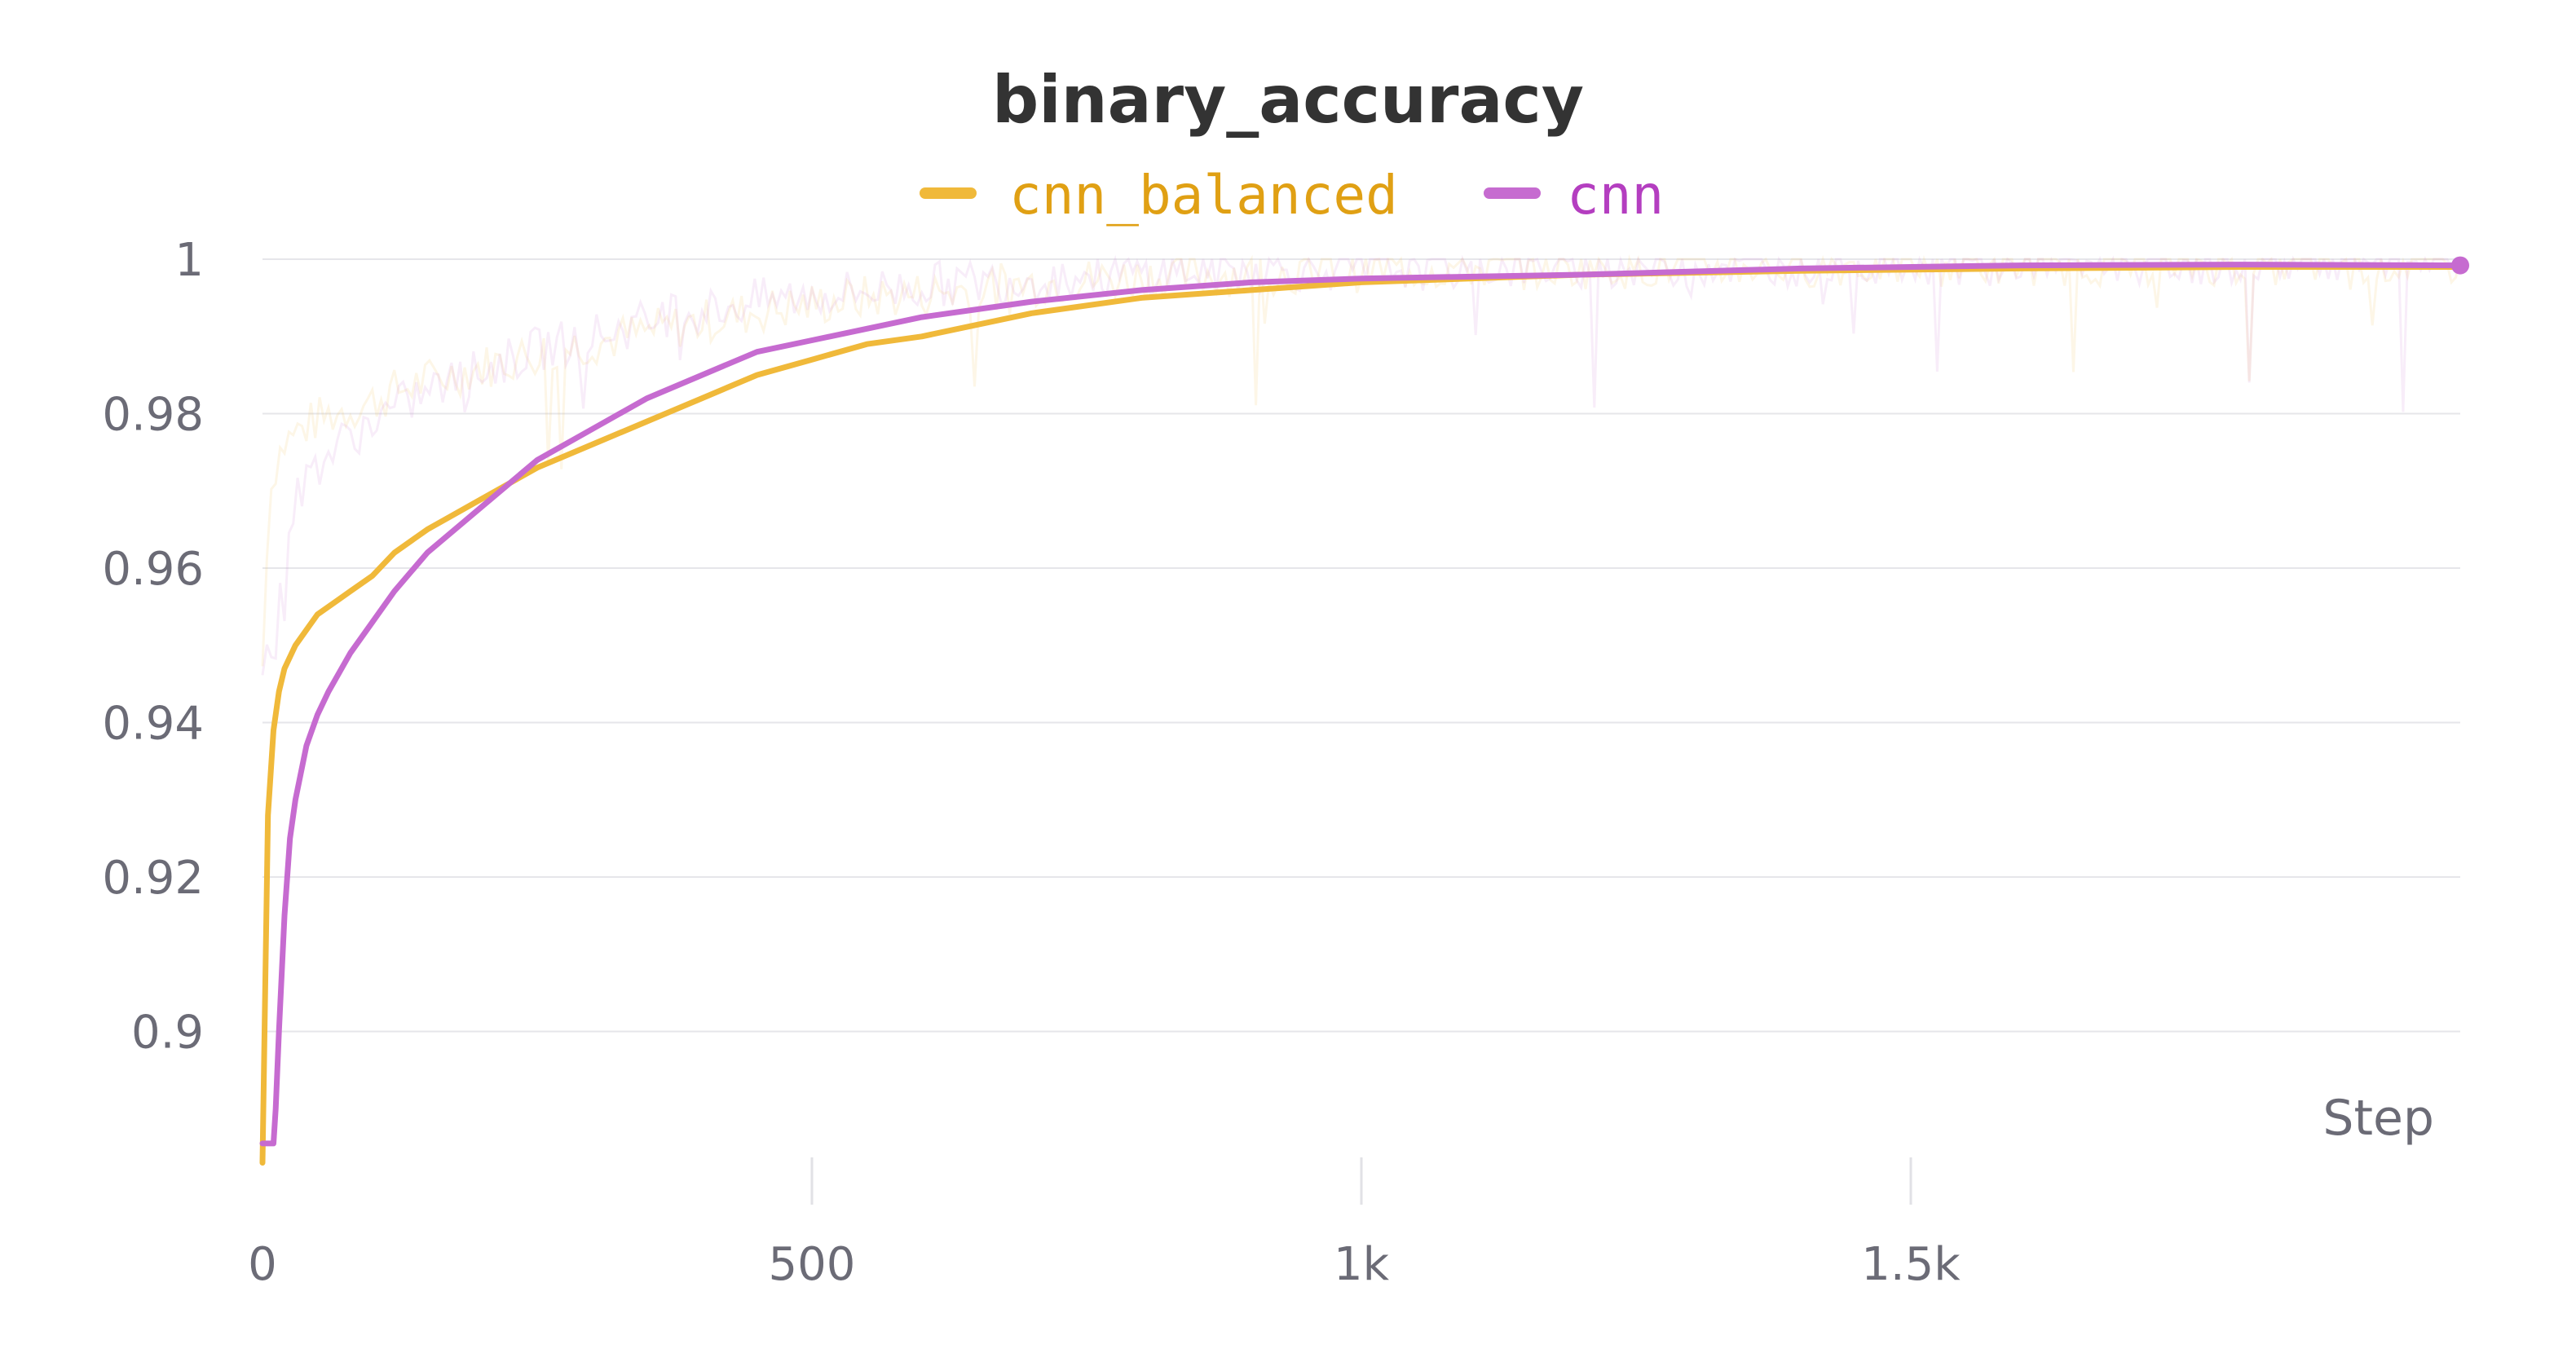 The image size is (2576, 1353). I want to click on x-tick-label: 0, so click(262, 1264).